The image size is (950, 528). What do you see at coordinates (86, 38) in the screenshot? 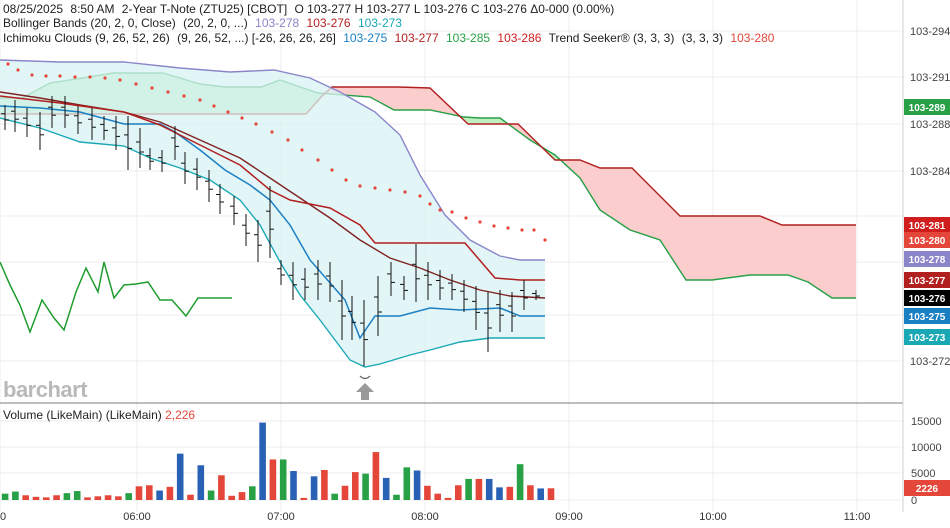
I see `ichimoku-label: Ichimoku Clouds (9, 26, 52, 26)` at bounding box center [86, 38].